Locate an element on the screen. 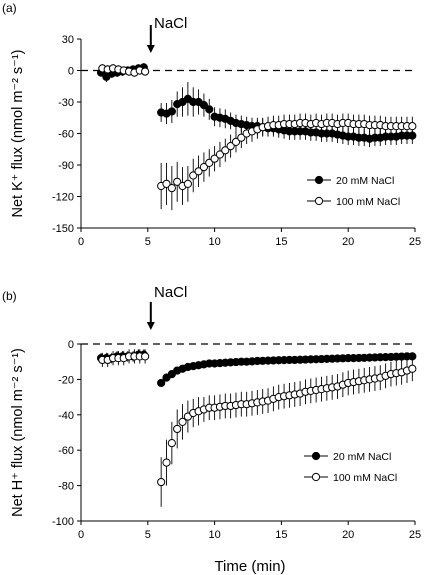  panel-label: (a) is located at coordinates (9, 8).